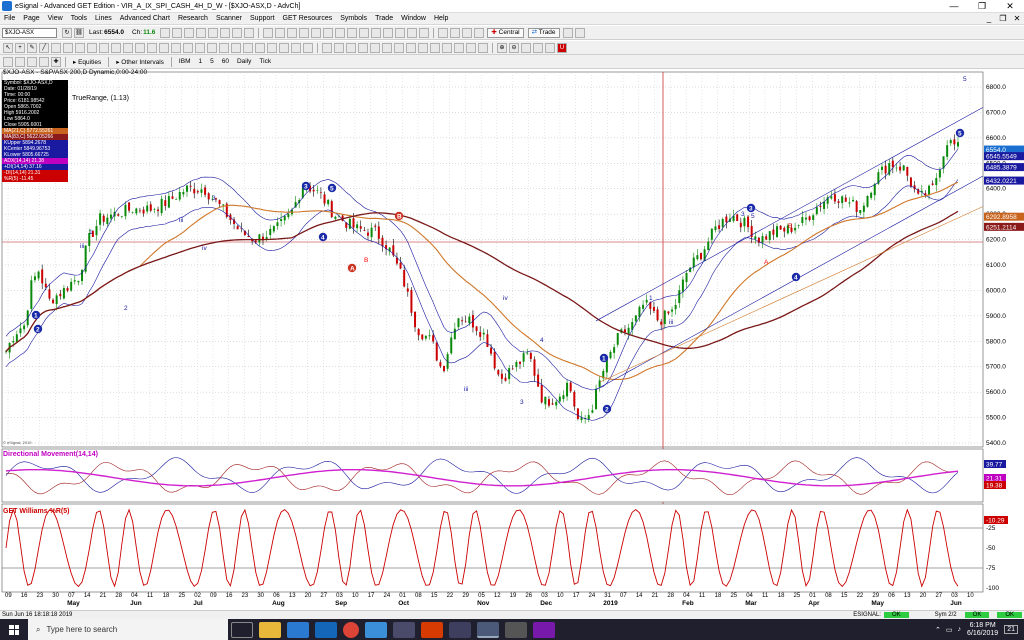 Image resolution: width=1024 pixels, height=640 pixels. What do you see at coordinates (1010, 5) in the screenshot?
I see `close-button: ✕` at bounding box center [1010, 5].